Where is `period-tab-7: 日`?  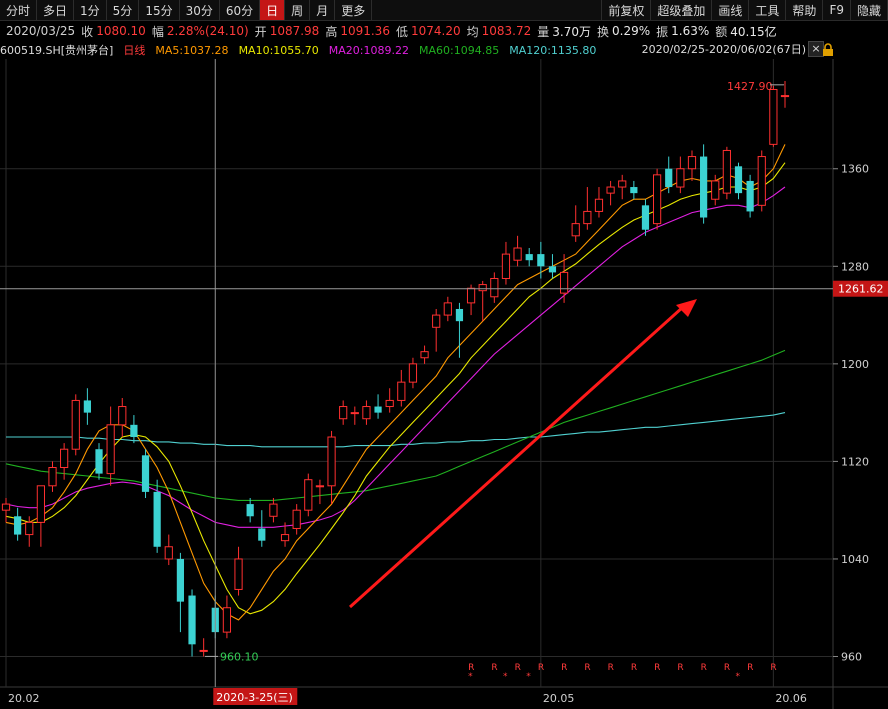
period-tab-7: 日 is located at coordinates (273, 10).